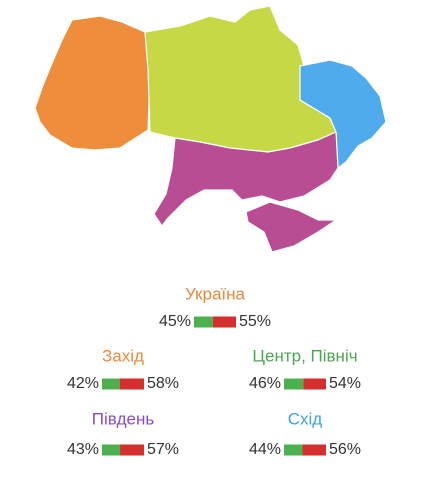 The width and height of the screenshot is (430, 481). Describe the element at coordinates (123, 355) in the screenshot. I see `region-name: Захід` at that location.